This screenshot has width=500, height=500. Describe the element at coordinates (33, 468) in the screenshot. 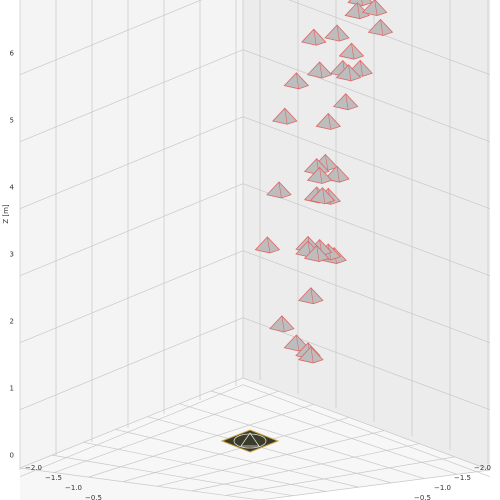

I see `x-tick-label: −2.0` at that location.